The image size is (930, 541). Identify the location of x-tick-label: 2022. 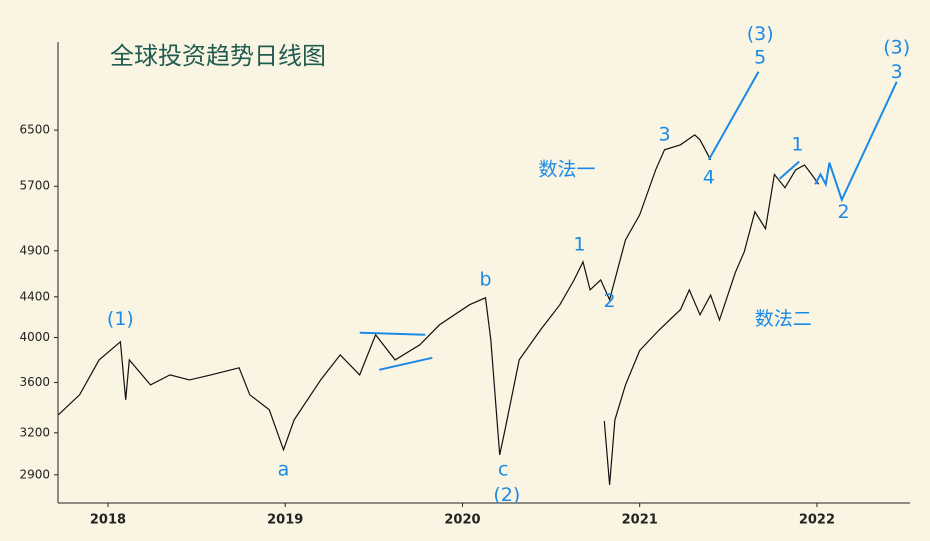
(817, 520).